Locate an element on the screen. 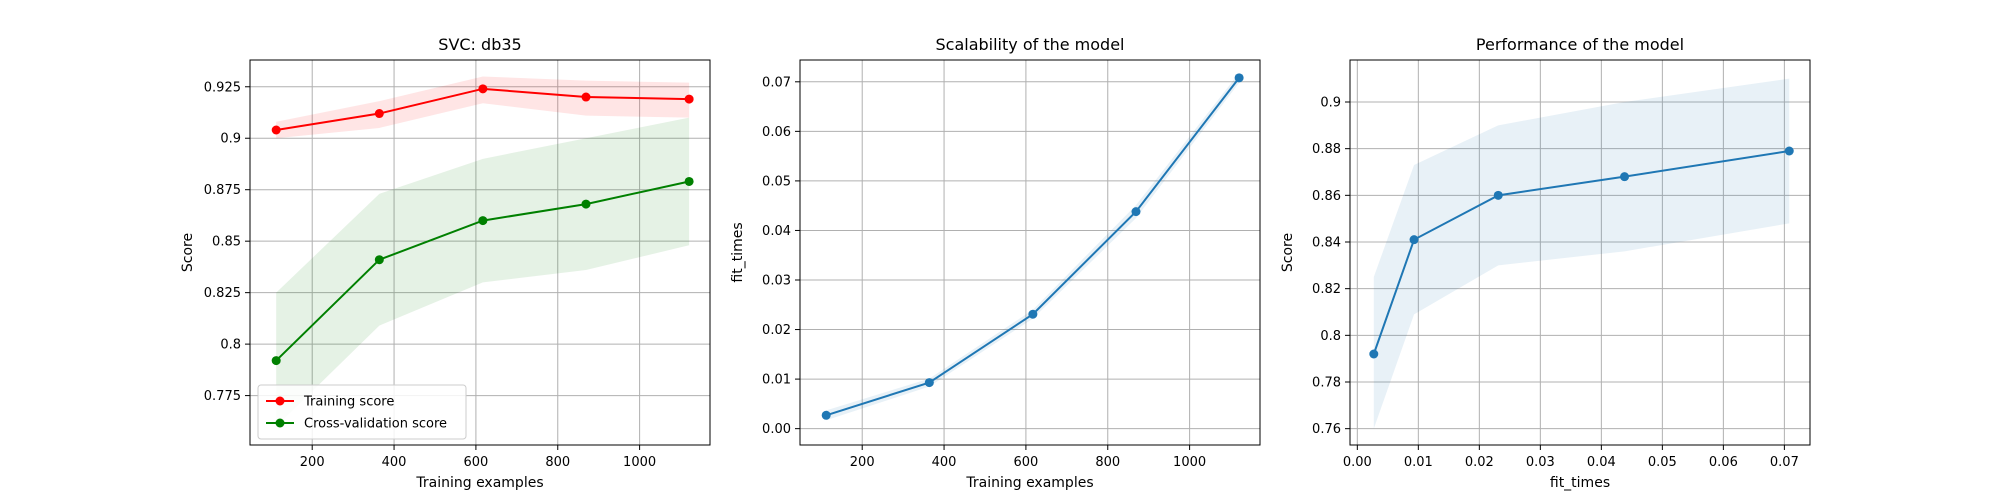 The width and height of the screenshot is (2000, 500). y-tick-label: 0.04 is located at coordinates (776, 231).